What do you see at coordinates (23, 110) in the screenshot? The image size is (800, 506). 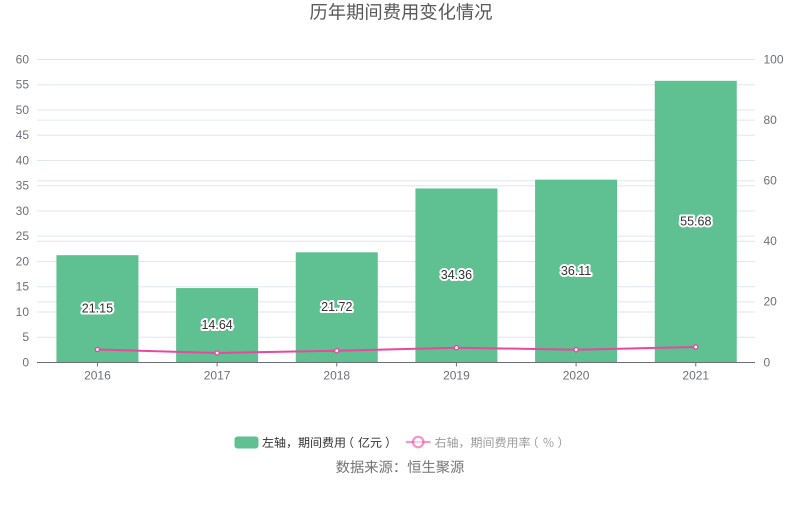 I see `svg-text: 50` at bounding box center [23, 110].